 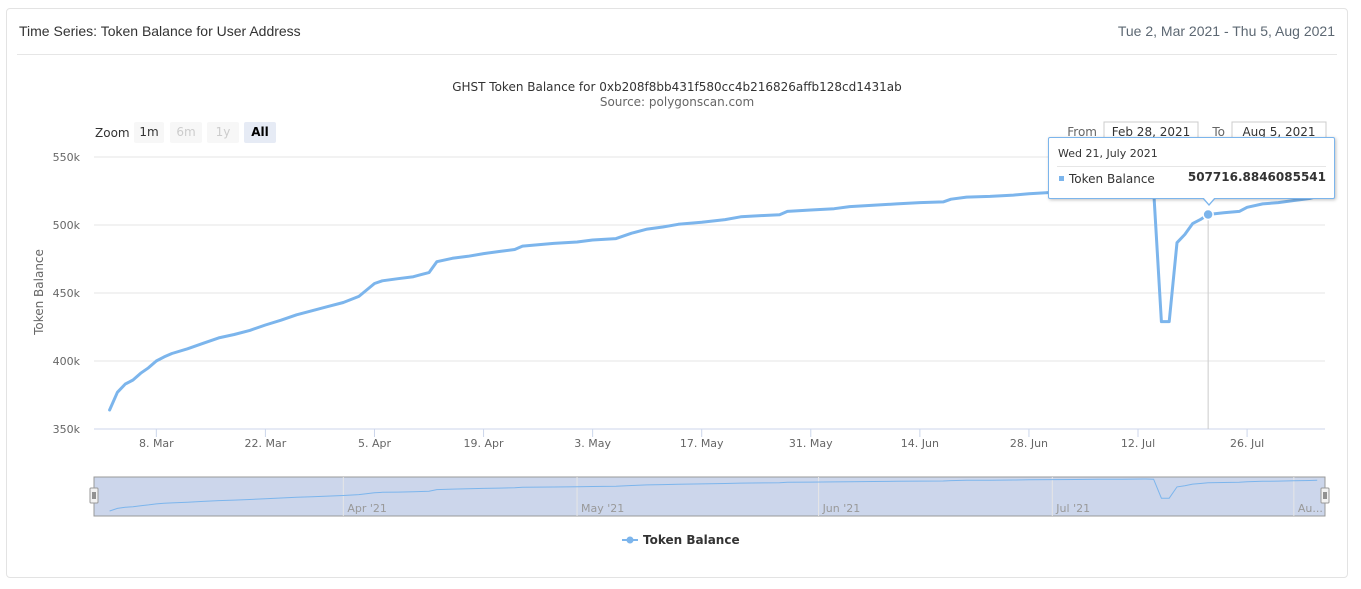 I want to click on tooltip-arrow-inner, so click(x=1209, y=200).